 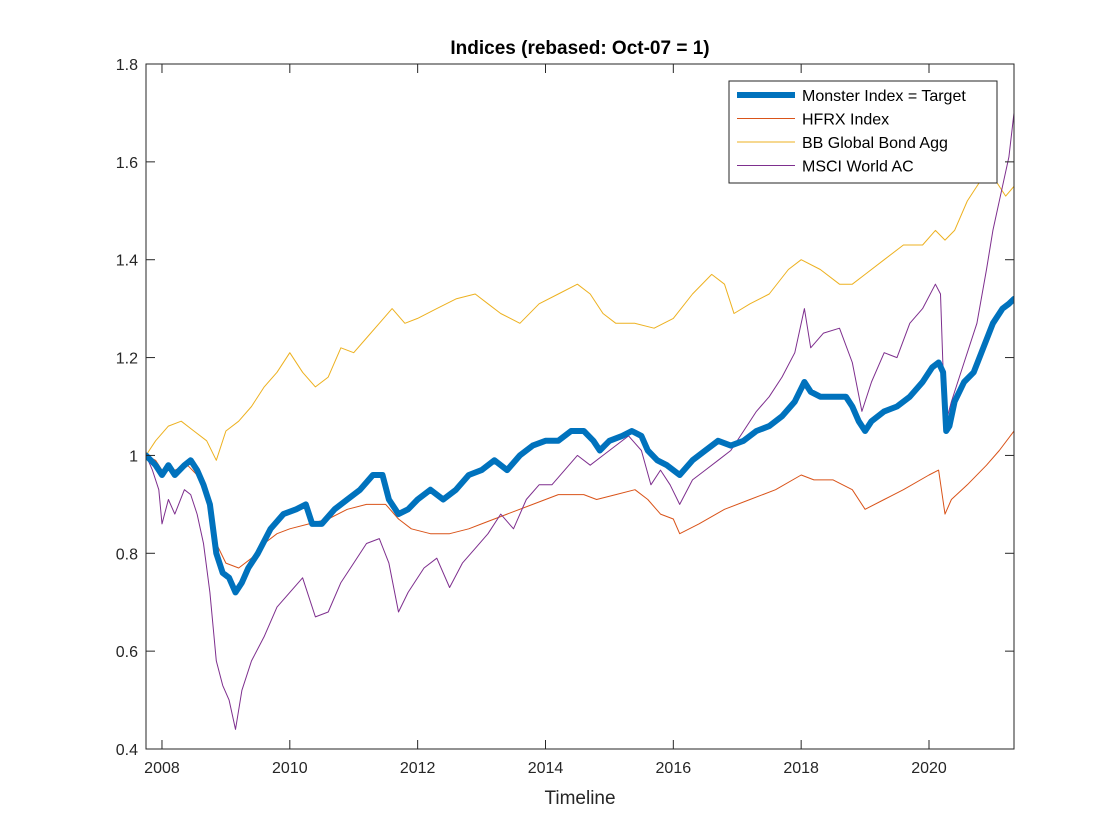 What do you see at coordinates (845, 120) in the screenshot?
I see `legend-label: HFRX Index` at bounding box center [845, 120].